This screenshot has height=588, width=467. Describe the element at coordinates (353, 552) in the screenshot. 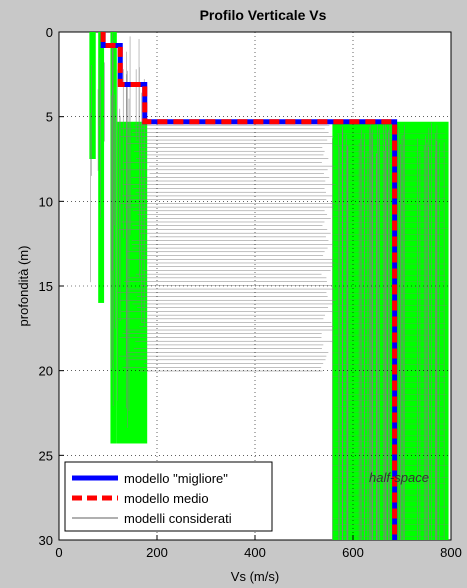

I see `x-tick-label: 600` at that location.